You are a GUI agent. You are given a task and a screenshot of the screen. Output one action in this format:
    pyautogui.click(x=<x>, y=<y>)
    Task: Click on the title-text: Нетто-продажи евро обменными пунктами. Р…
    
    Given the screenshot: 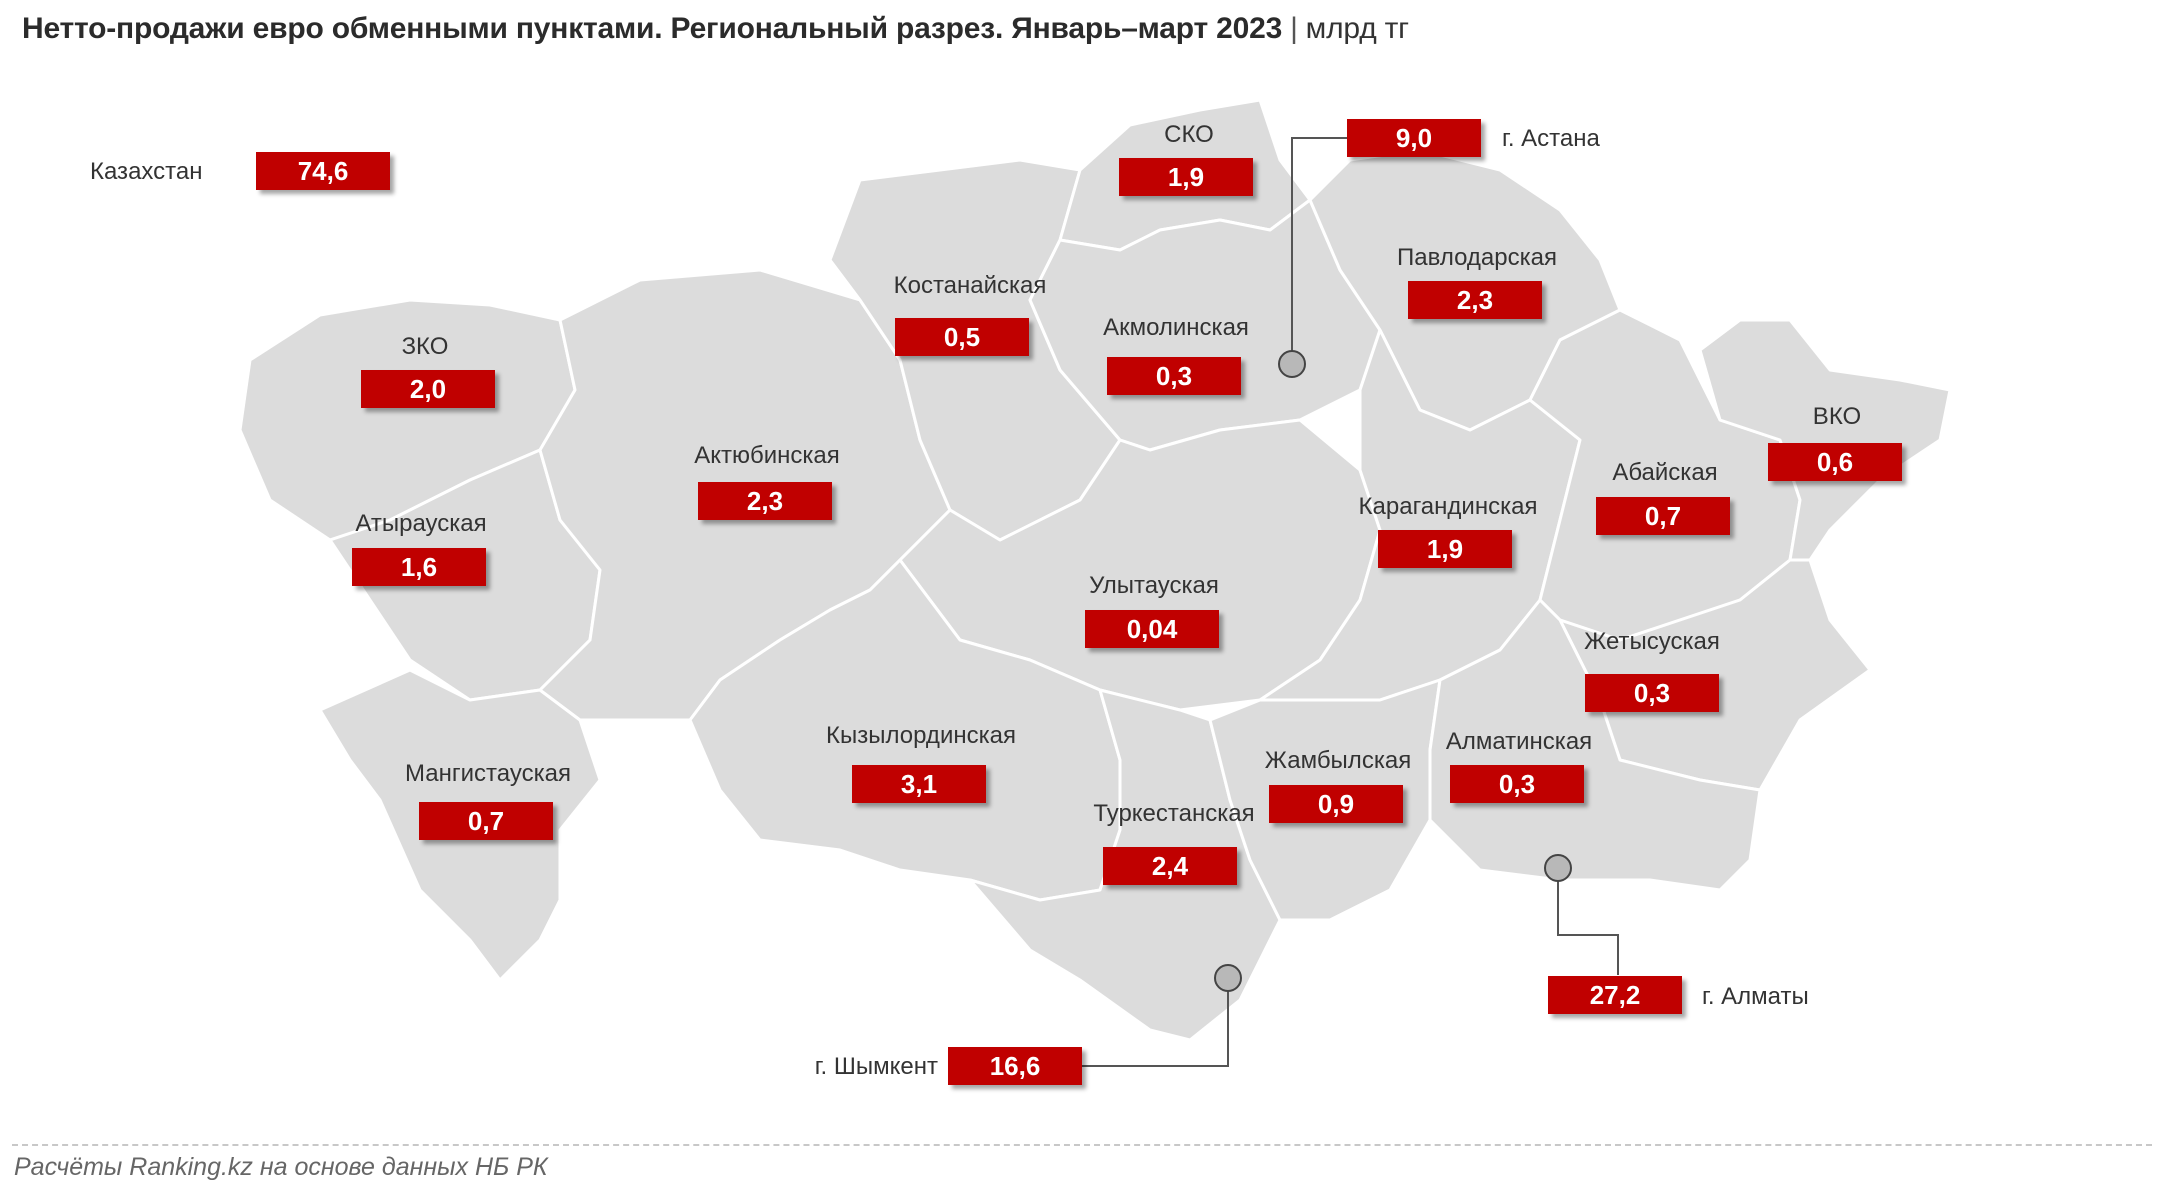 What is the action you would take?
    pyautogui.click(x=652, y=28)
    